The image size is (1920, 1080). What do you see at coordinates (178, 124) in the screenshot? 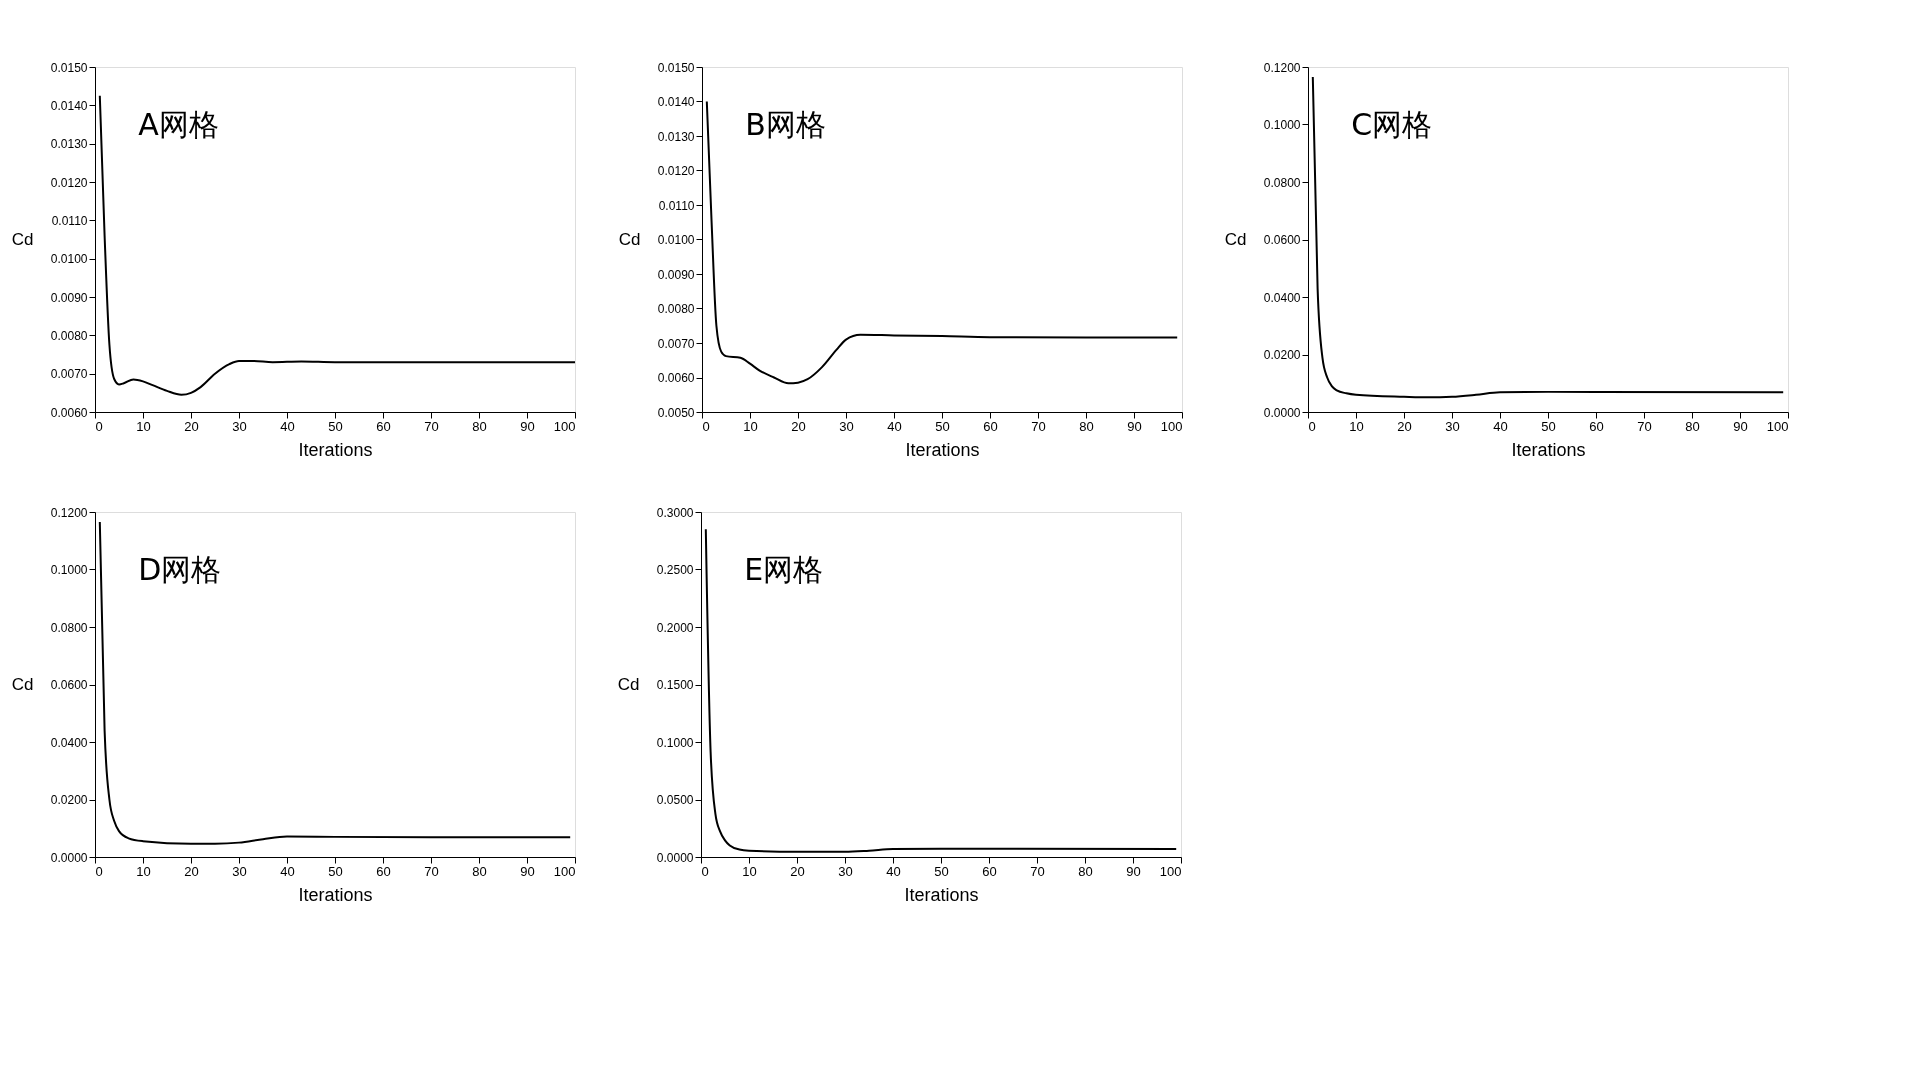
I see `text: A网格` at bounding box center [178, 124].